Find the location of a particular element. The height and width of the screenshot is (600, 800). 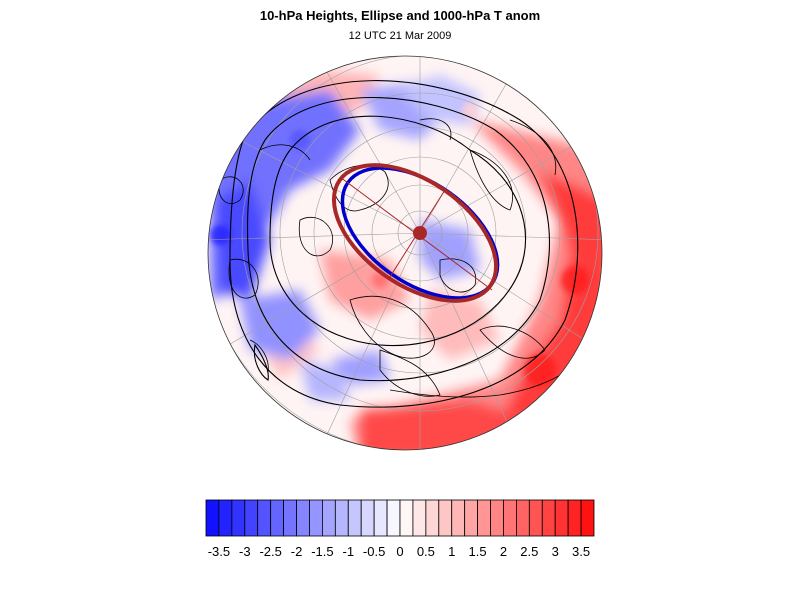

colorbar-tick-label: -2 is located at coordinates (297, 551).